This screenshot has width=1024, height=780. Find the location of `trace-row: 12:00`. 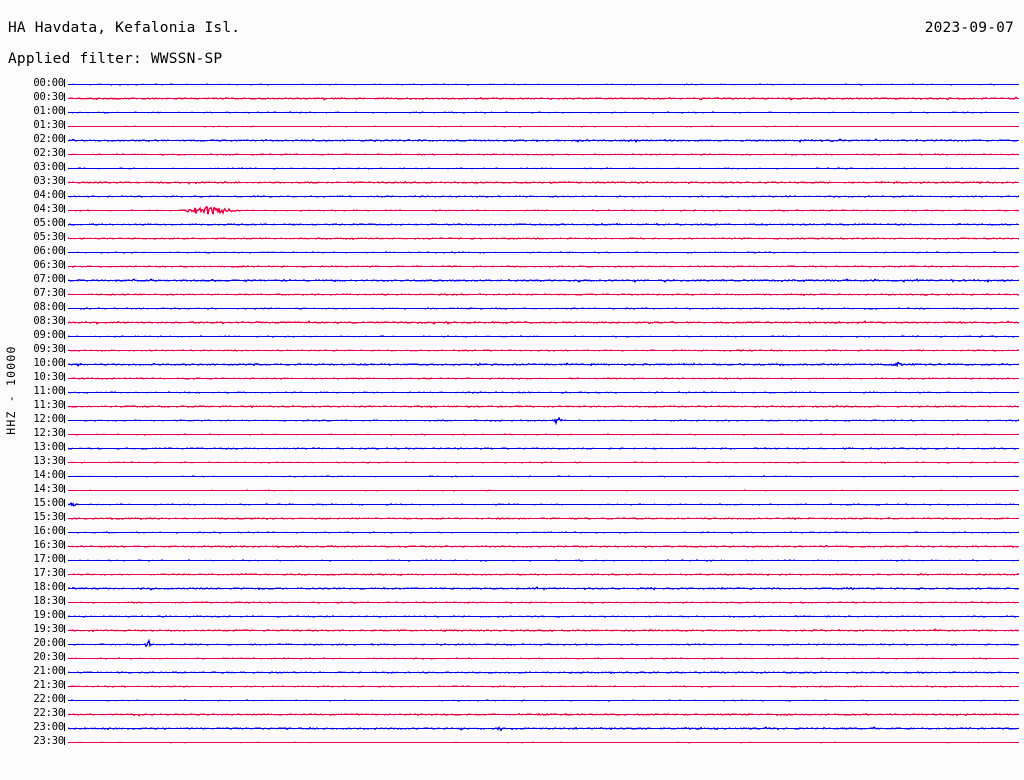

trace-row: 12:00 is located at coordinates (512, 420).